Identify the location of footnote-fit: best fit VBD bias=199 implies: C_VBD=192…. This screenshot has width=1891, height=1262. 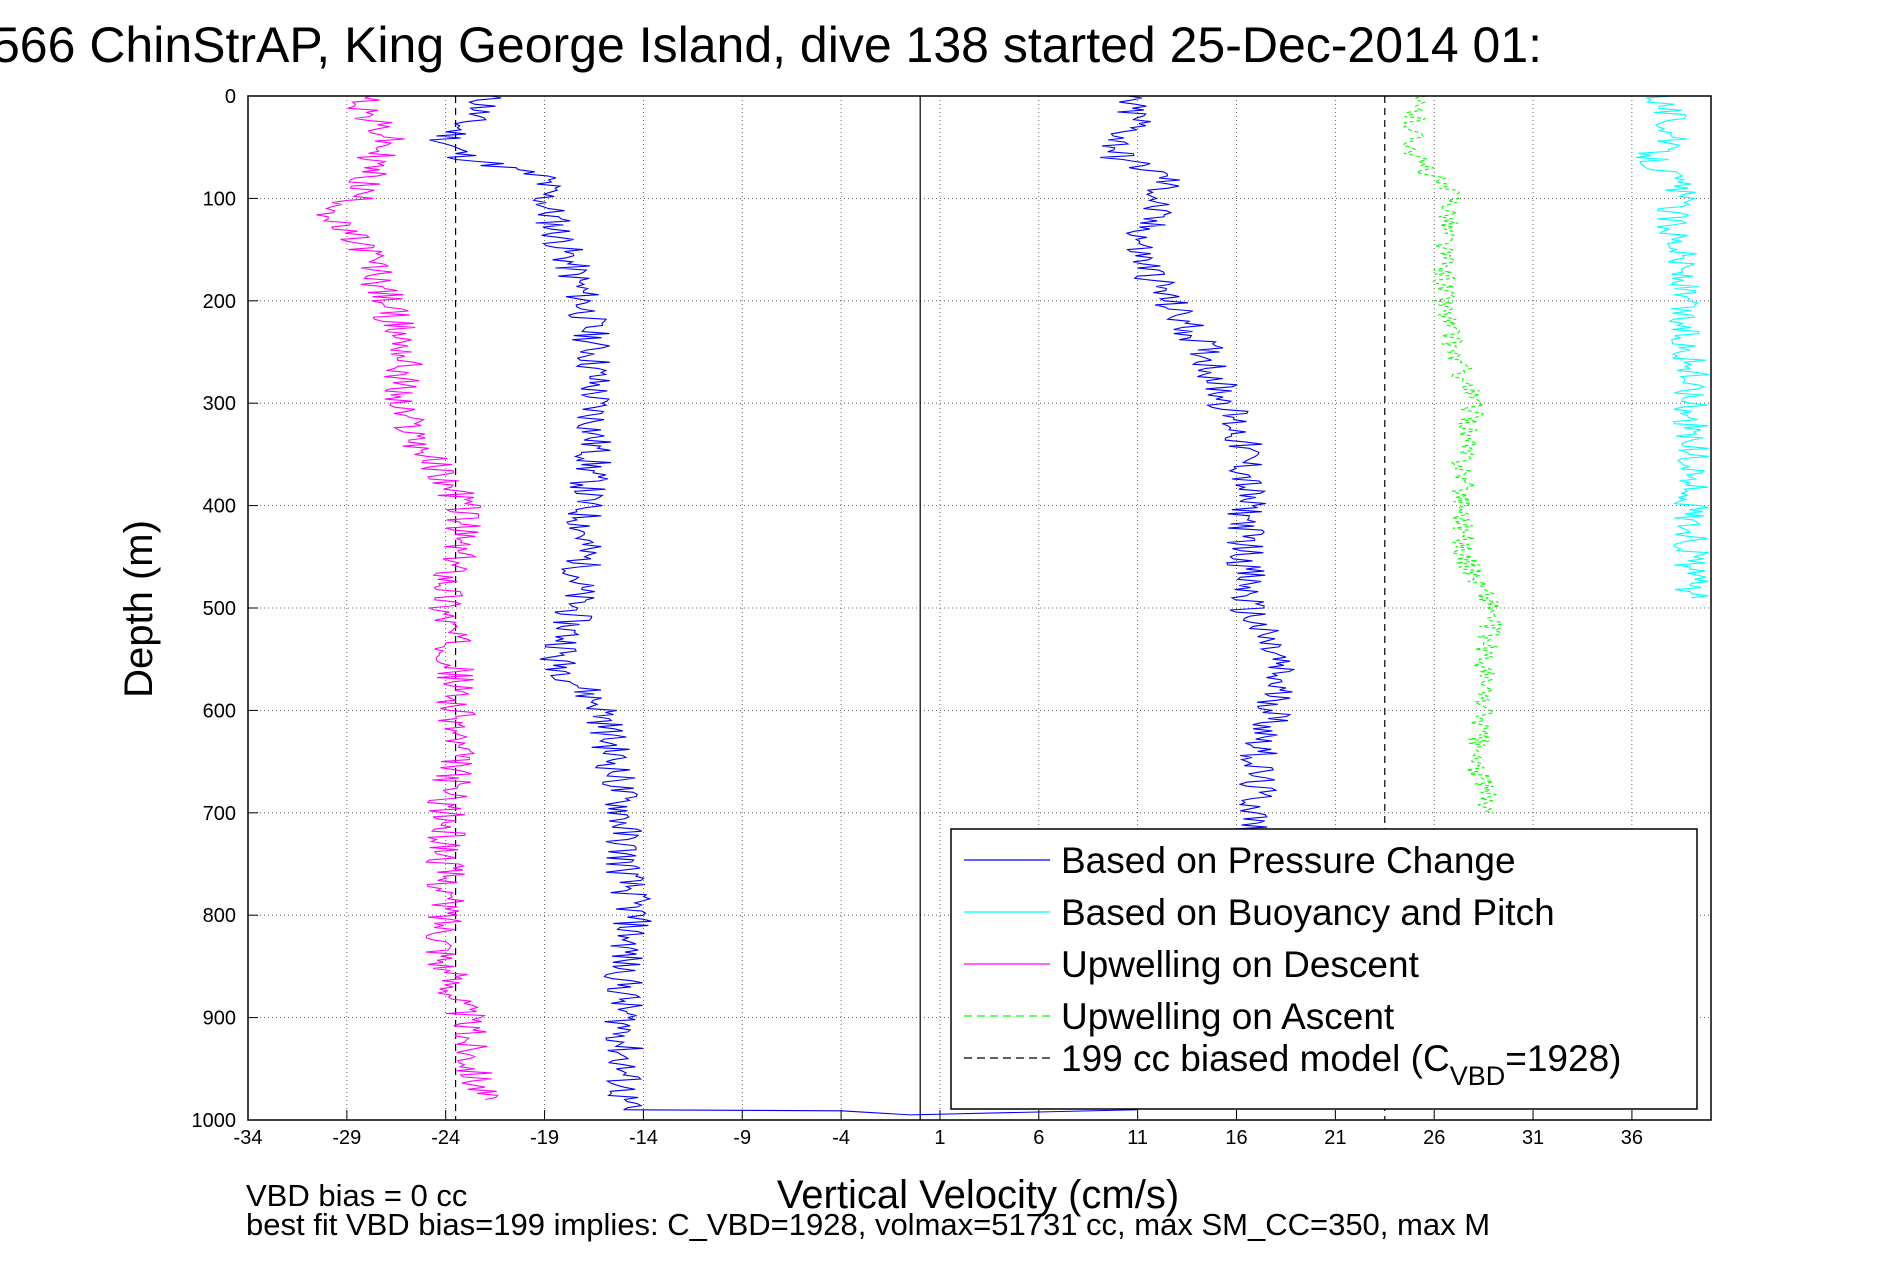
(868, 1224).